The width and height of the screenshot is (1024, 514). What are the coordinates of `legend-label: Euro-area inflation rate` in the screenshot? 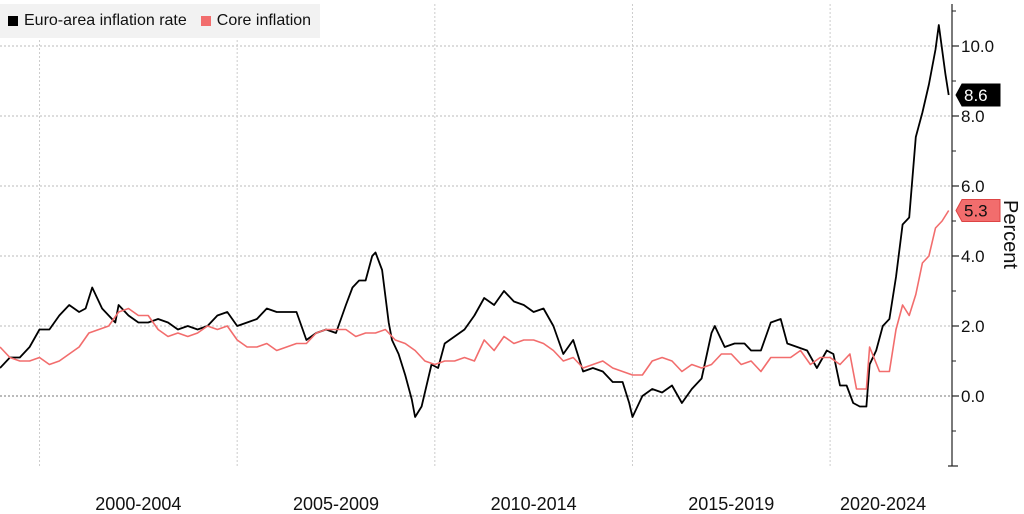 It's located at (105, 20).